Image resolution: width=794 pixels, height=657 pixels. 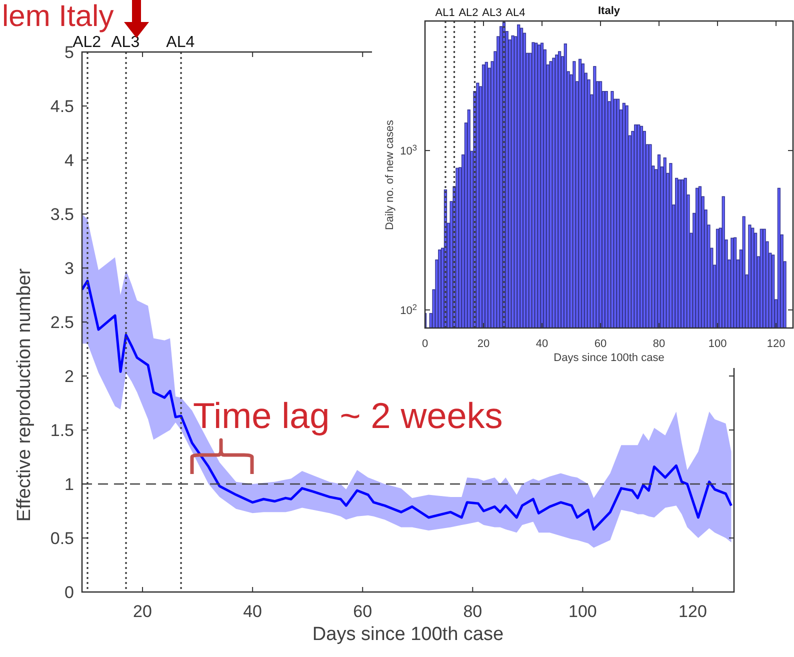 What do you see at coordinates (62, 214) in the screenshot?
I see `y-tick-label: 3.5` at bounding box center [62, 214].